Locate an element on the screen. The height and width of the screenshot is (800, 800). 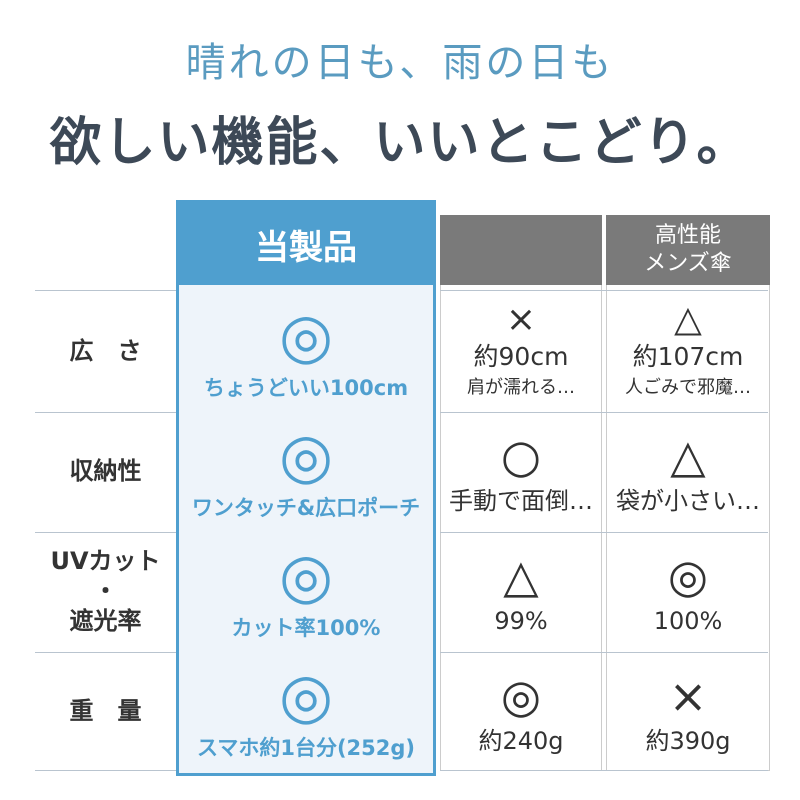
compare-text: 約390g is located at coordinates (688, 741).